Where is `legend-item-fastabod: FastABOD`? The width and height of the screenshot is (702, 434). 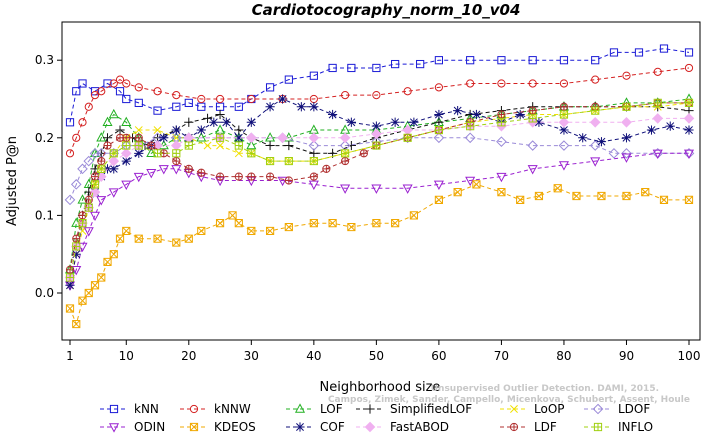 legend-item-fastabod: FastABOD is located at coordinates (402, 427).